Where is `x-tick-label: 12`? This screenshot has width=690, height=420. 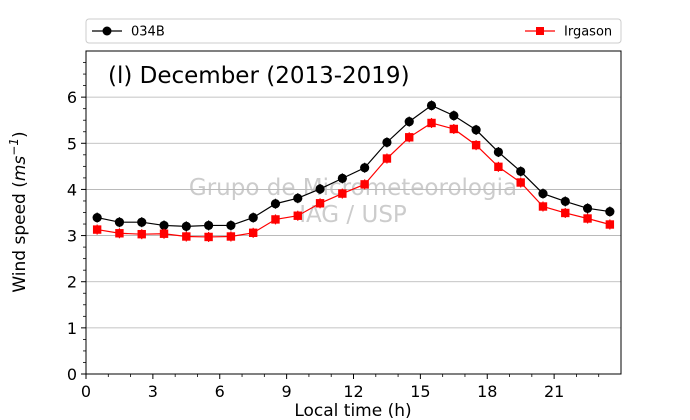 x-tick-label: 12 is located at coordinates (353, 391).